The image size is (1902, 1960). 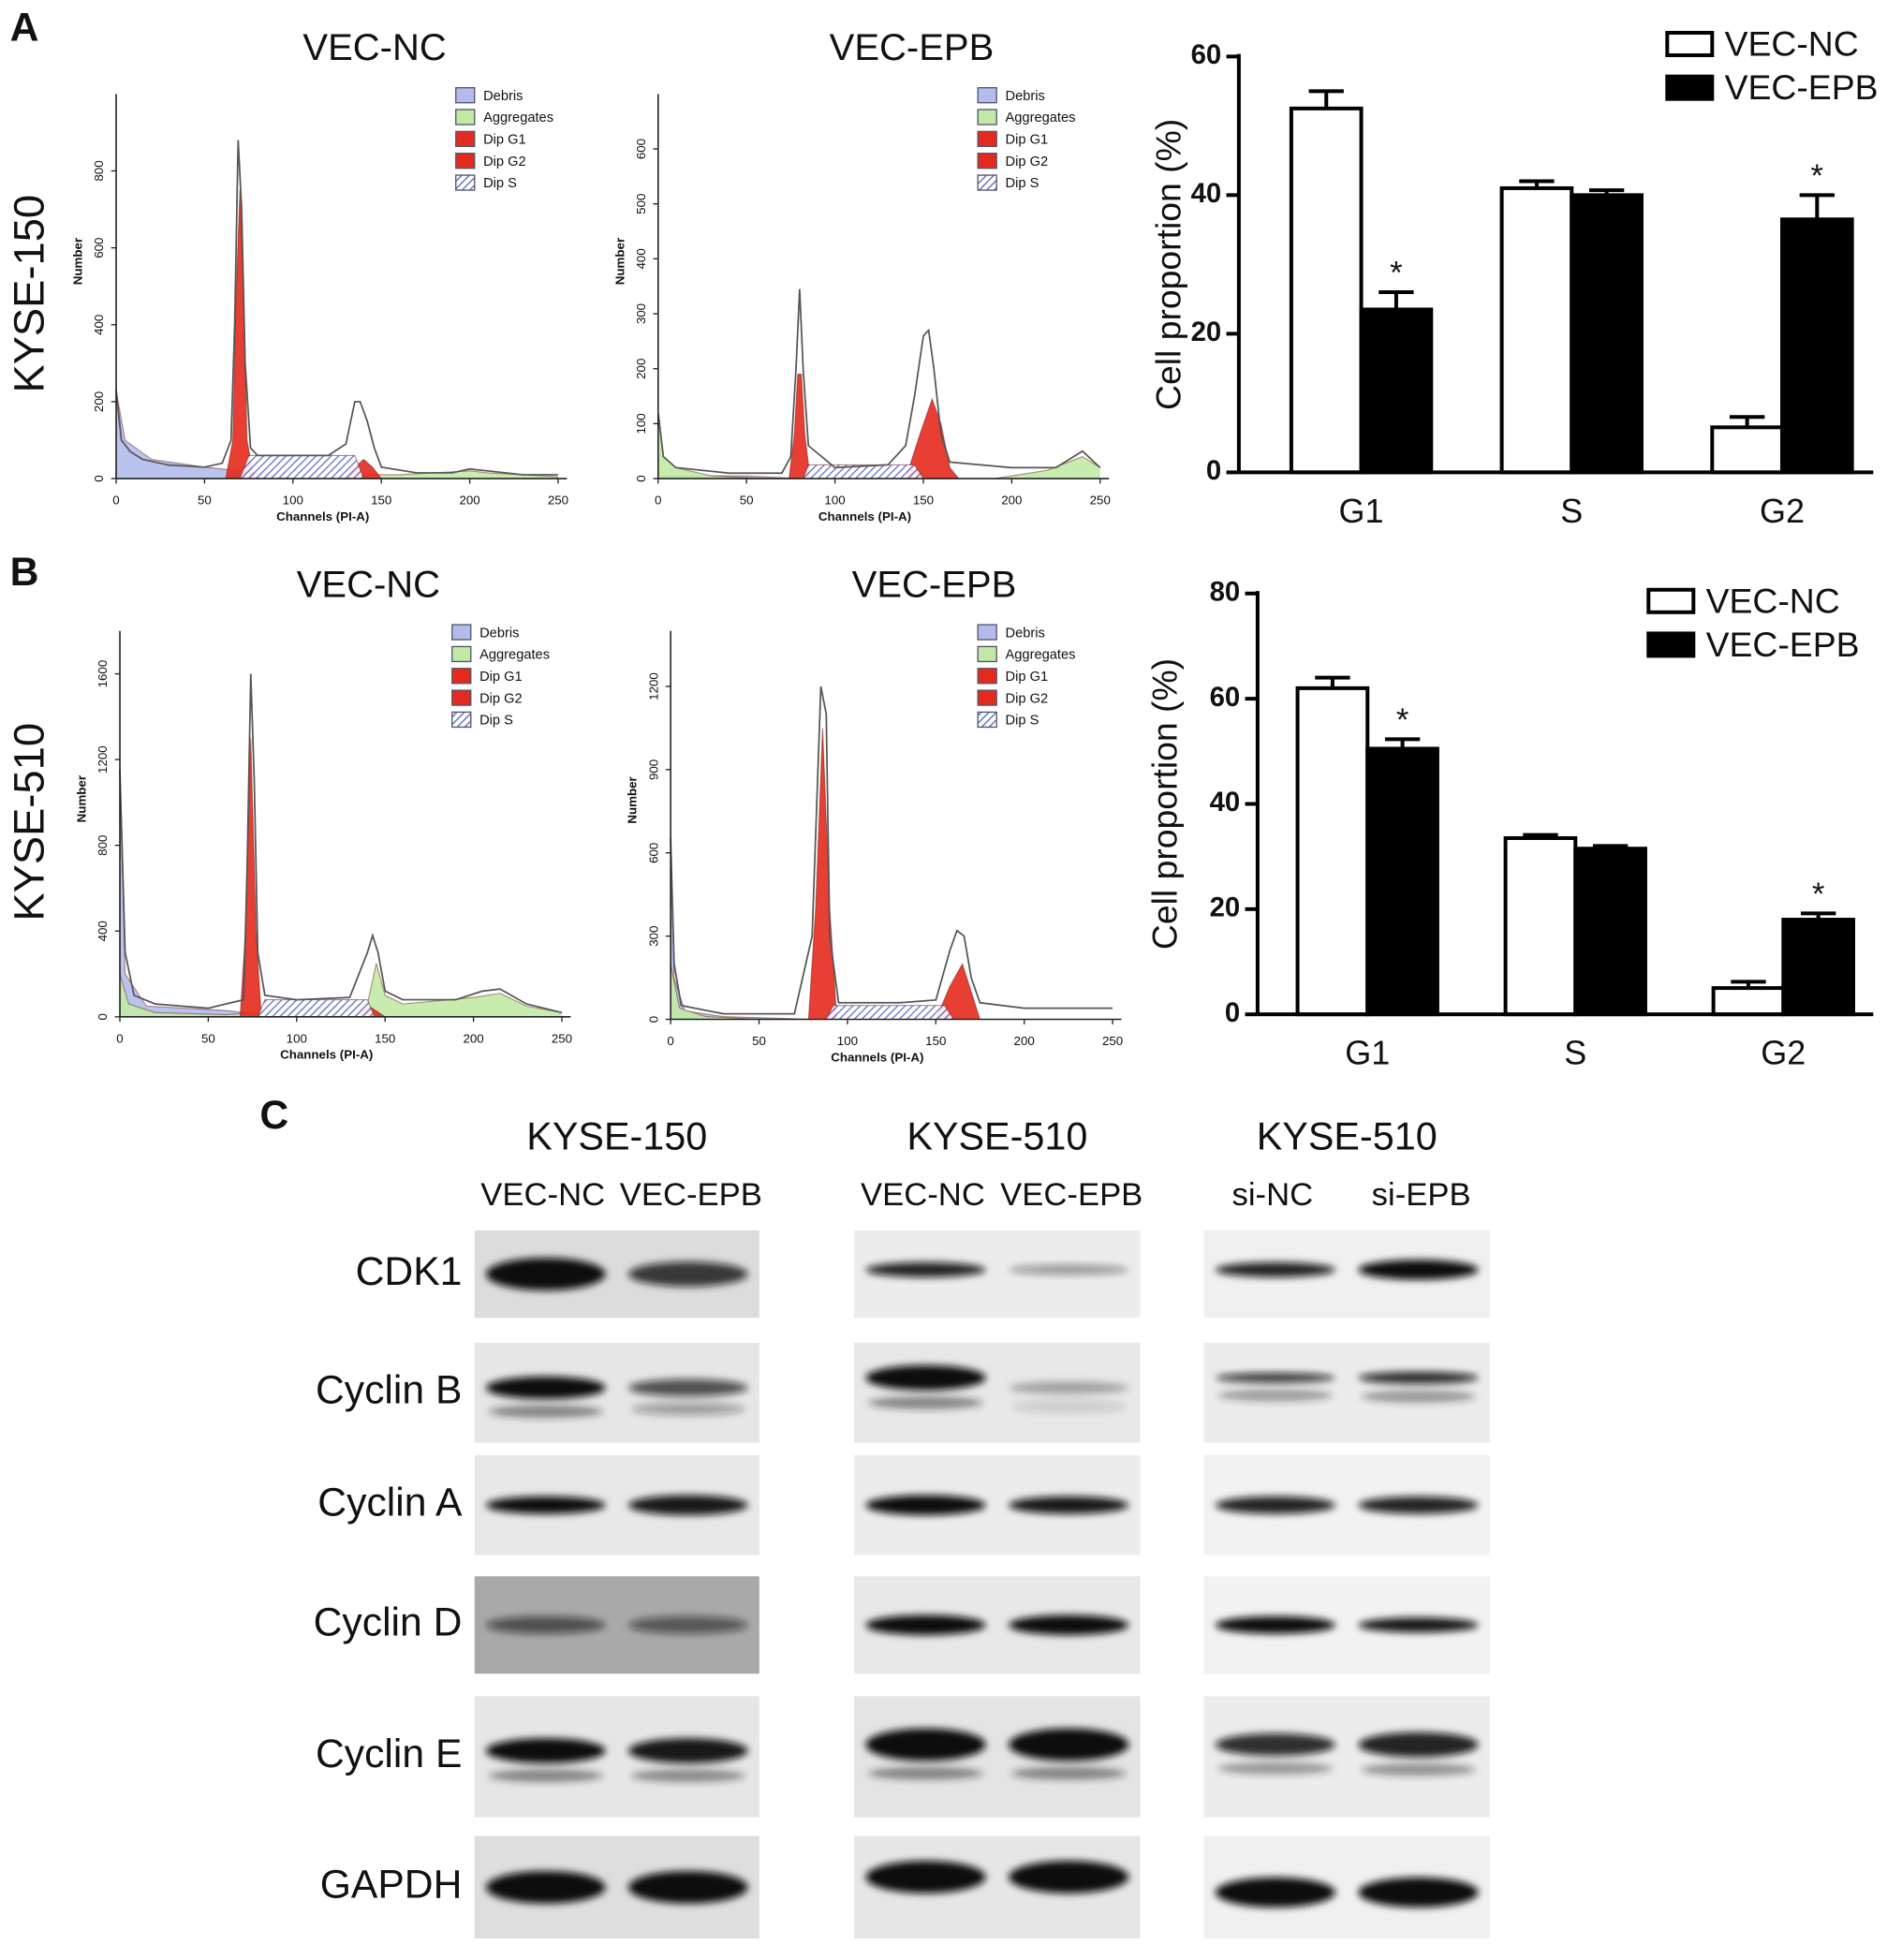 What do you see at coordinates (1402, 720) in the screenshot?
I see `significance-mark: *` at bounding box center [1402, 720].